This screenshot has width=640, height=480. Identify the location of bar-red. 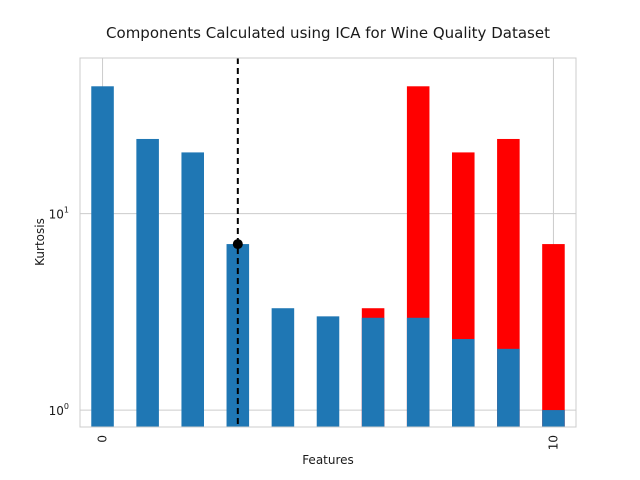
(553, 335).